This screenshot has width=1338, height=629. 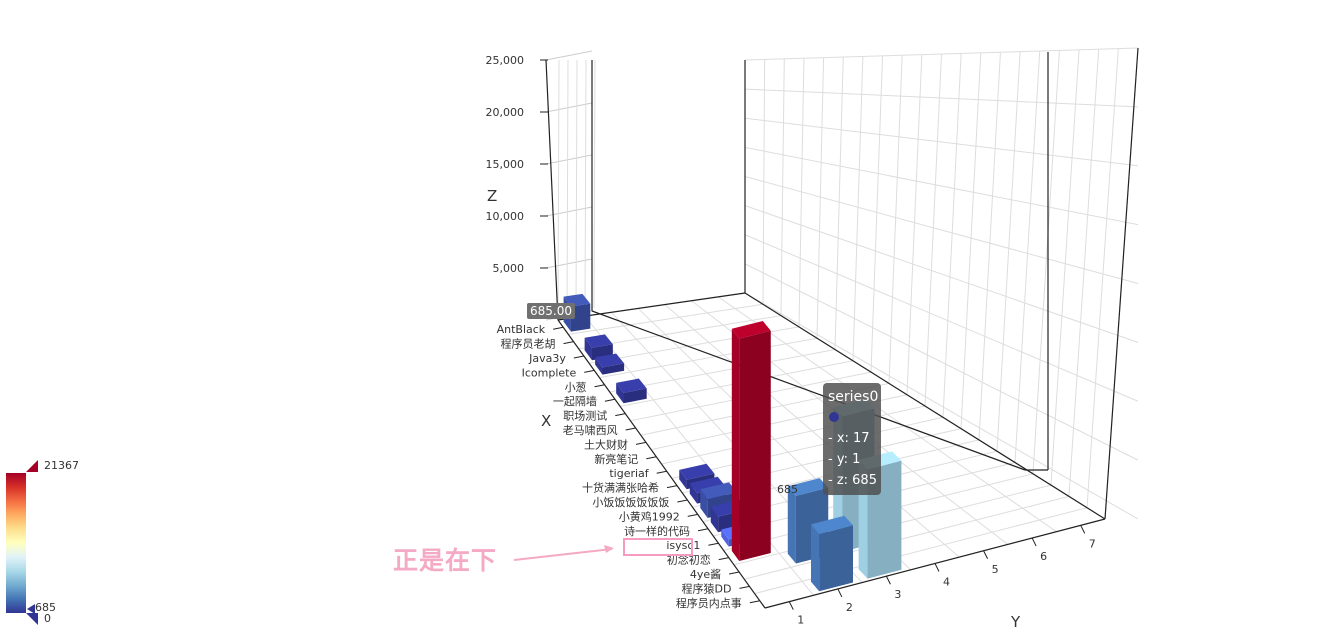 What do you see at coordinates (853, 397) in the screenshot?
I see `tooltip-title: series0` at bounding box center [853, 397].